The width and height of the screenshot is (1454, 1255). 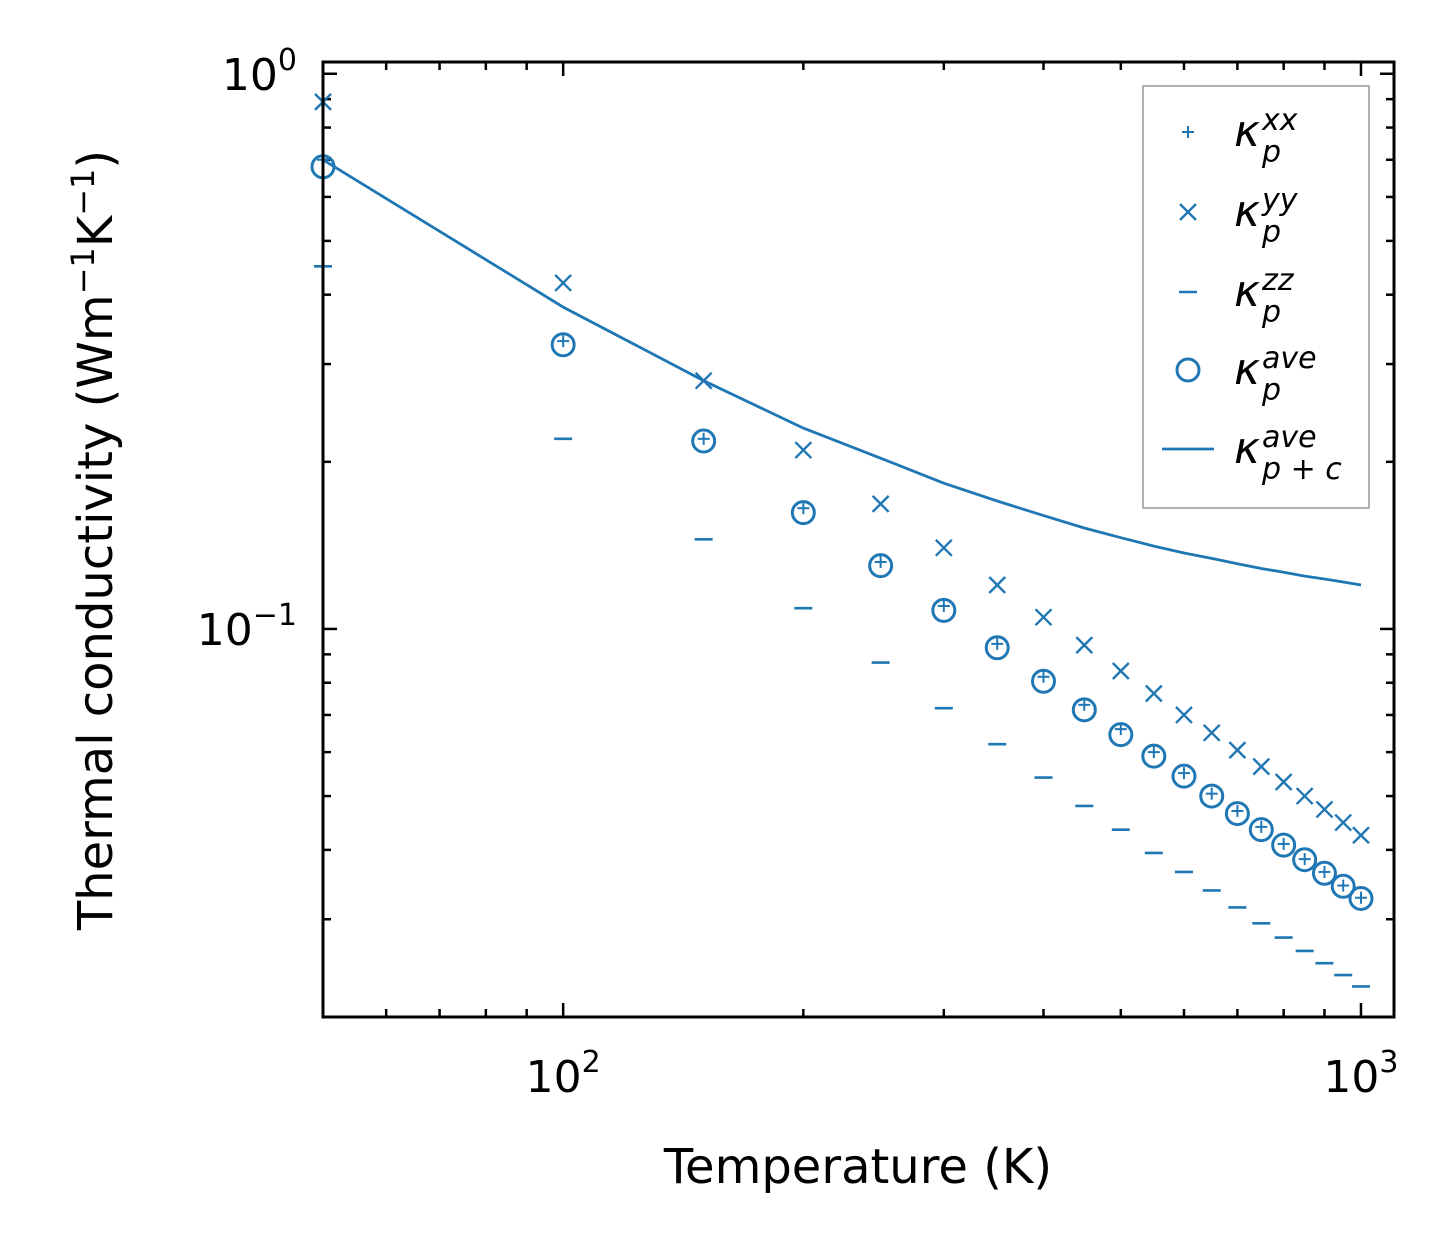 I want to click on x-tick-label: 10², so click(x=563, y=1074).